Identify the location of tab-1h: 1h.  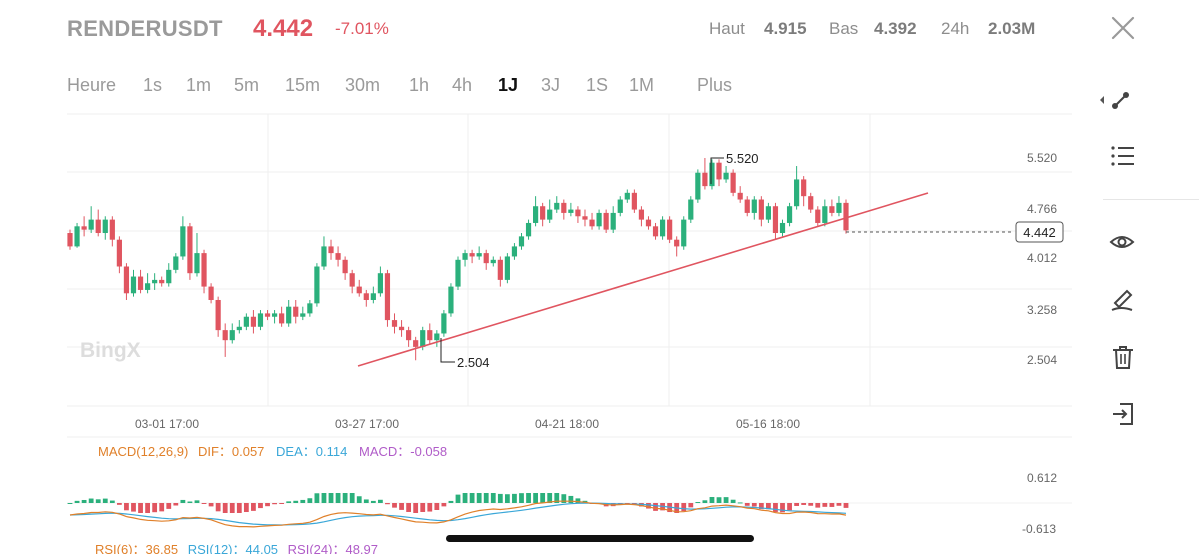
(419, 85).